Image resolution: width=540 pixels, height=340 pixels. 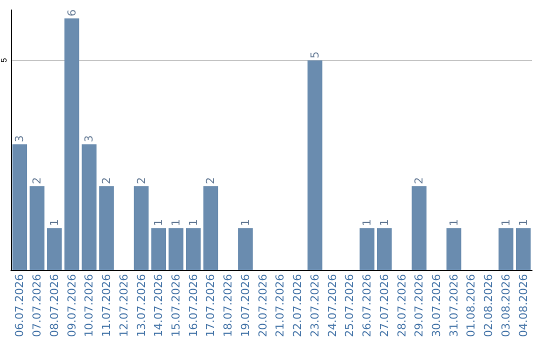 I want to click on x-tick-label: 28.07.2026, so click(x=401, y=305).